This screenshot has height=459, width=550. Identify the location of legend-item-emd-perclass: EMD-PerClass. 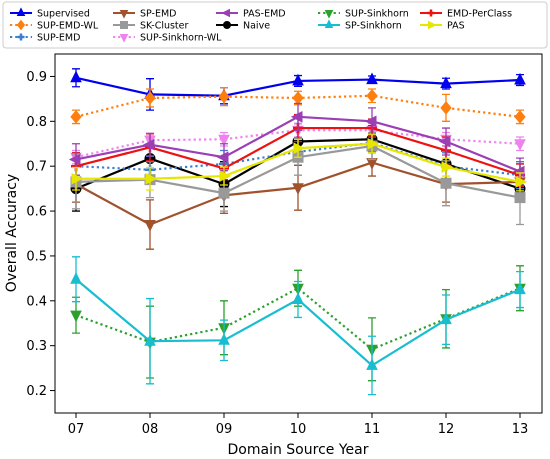
(466, 14).